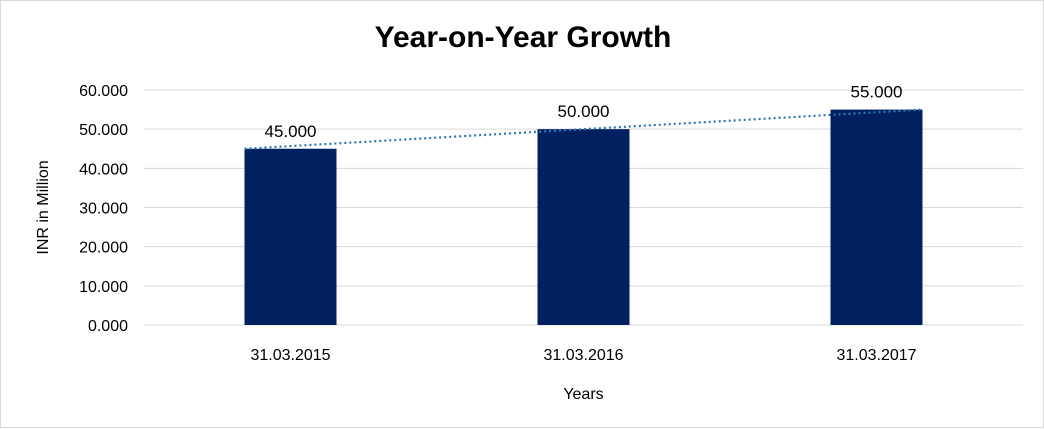 The height and width of the screenshot is (429, 1044). Describe the element at coordinates (291, 131) in the screenshot. I see `data-label: 45.000` at that location.